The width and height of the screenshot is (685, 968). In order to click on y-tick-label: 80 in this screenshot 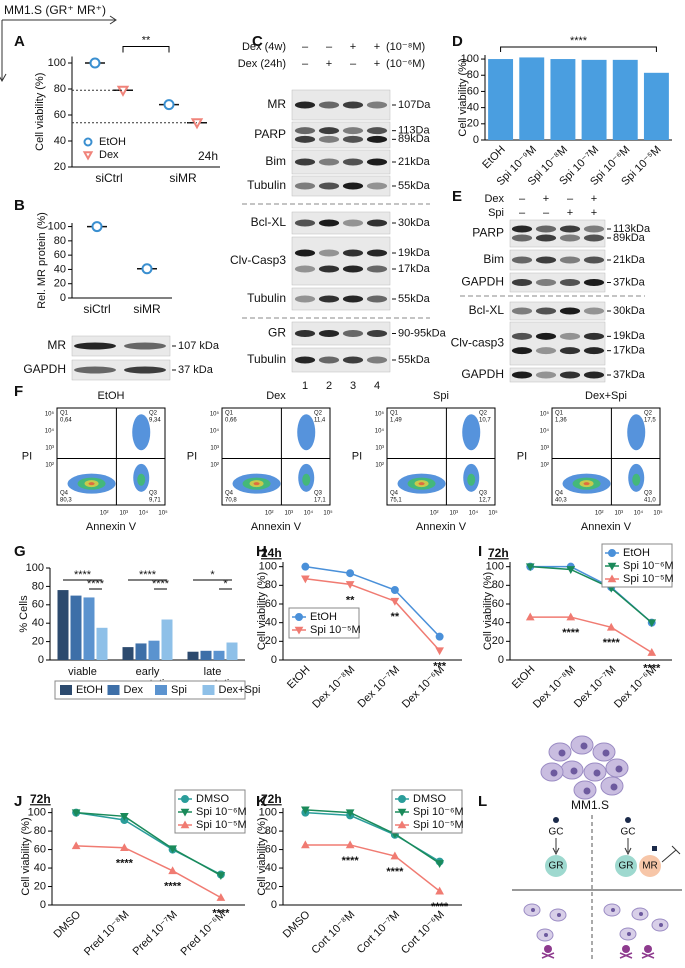, I will do `click(40, 831)`.